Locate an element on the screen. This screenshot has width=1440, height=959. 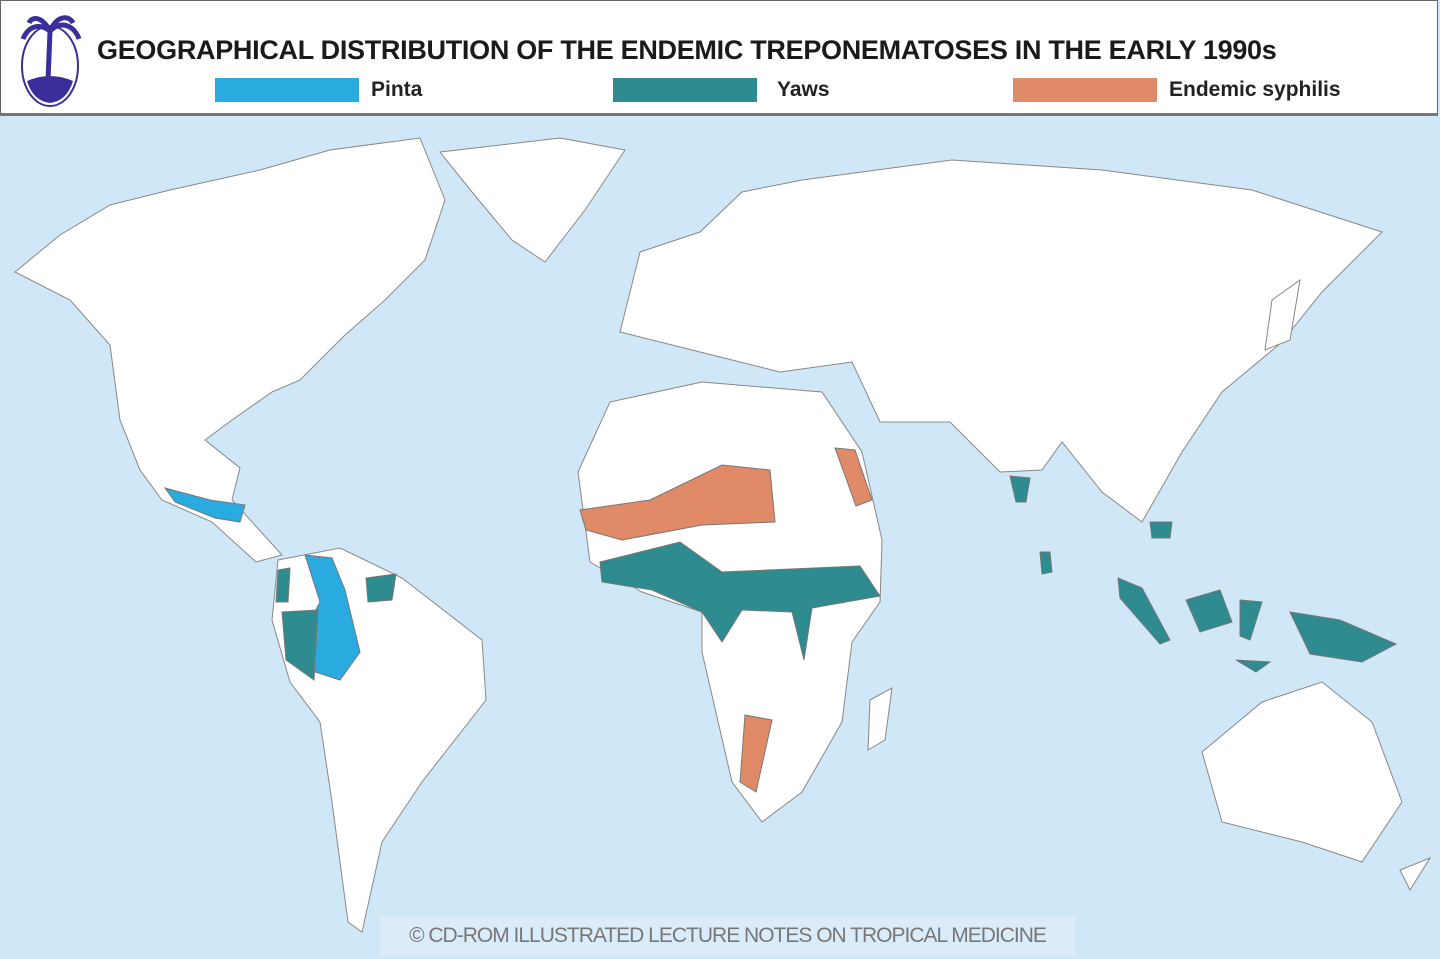
australia is located at coordinates (1302, 772).